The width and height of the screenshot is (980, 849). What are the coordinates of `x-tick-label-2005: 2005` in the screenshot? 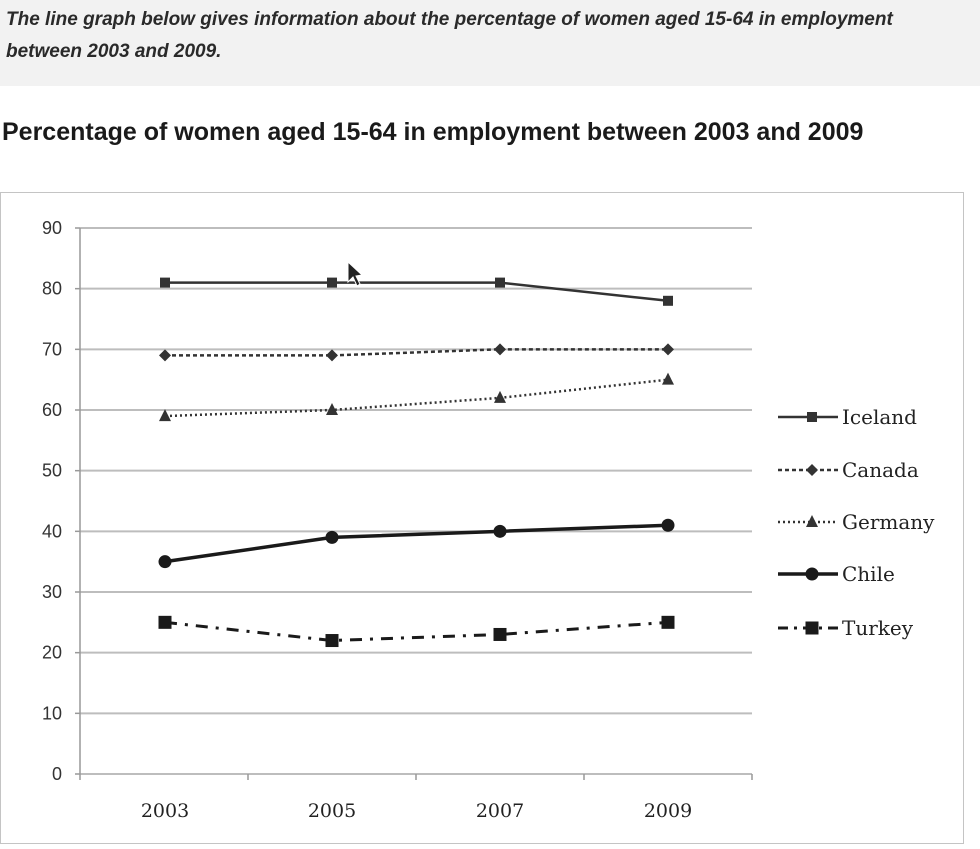 It's located at (332, 811).